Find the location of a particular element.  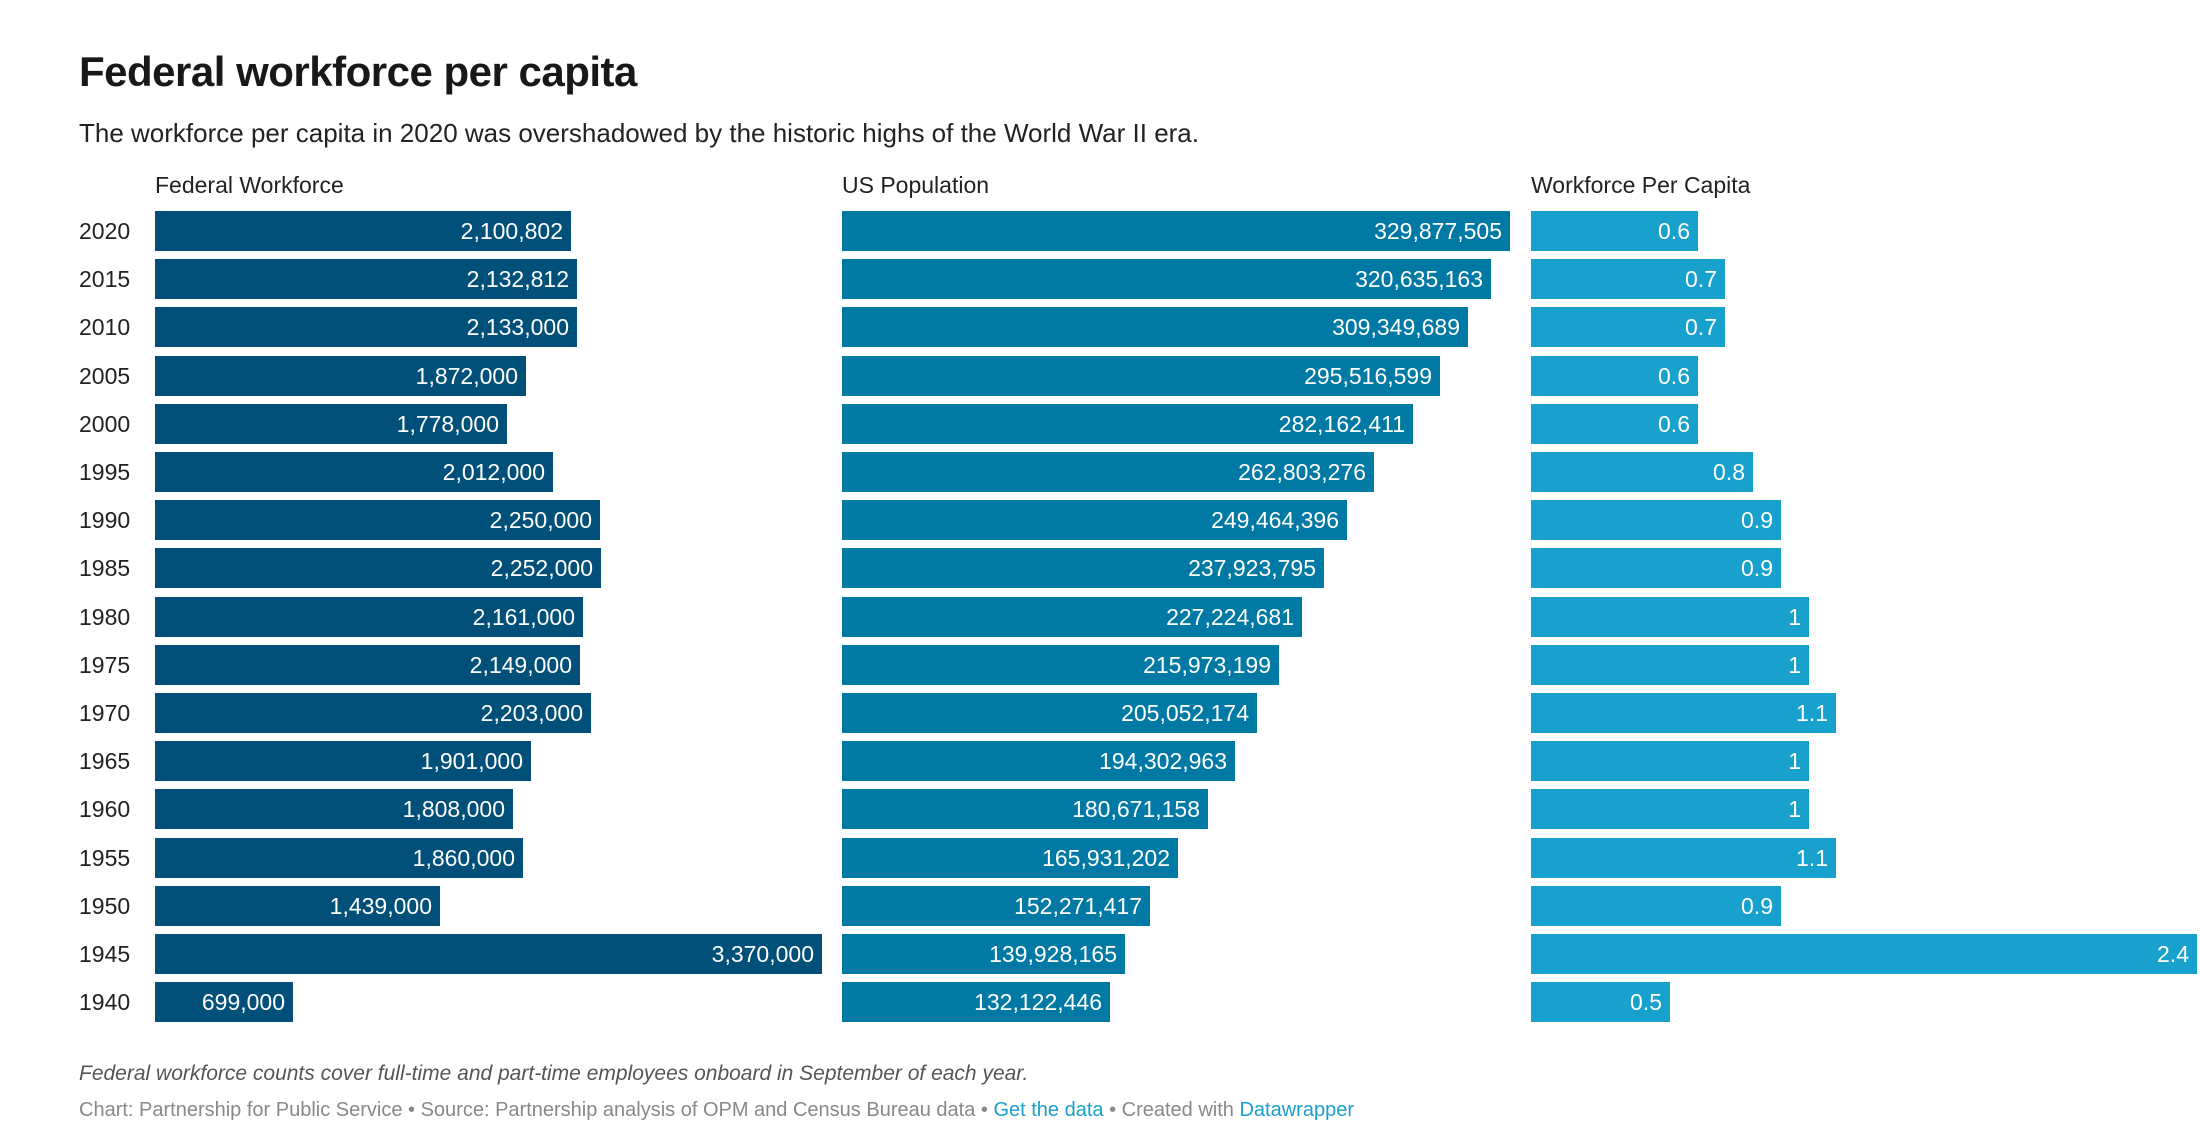

workforce-value-label: 2,252,000 is located at coordinates (541, 568).